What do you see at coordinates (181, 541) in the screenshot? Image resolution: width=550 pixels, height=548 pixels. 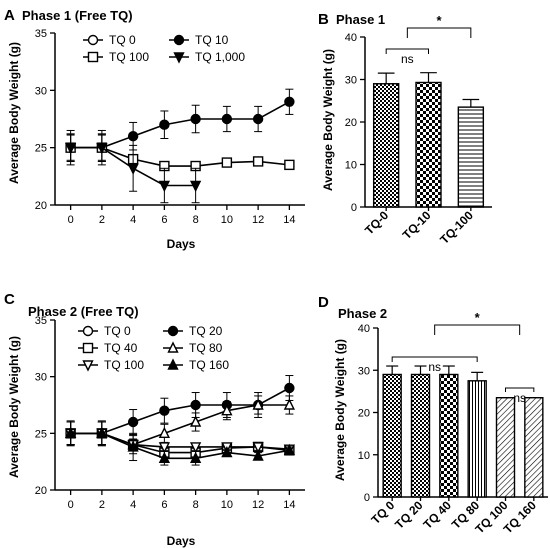 I see `panel-c-xlabel: Days` at bounding box center [181, 541].